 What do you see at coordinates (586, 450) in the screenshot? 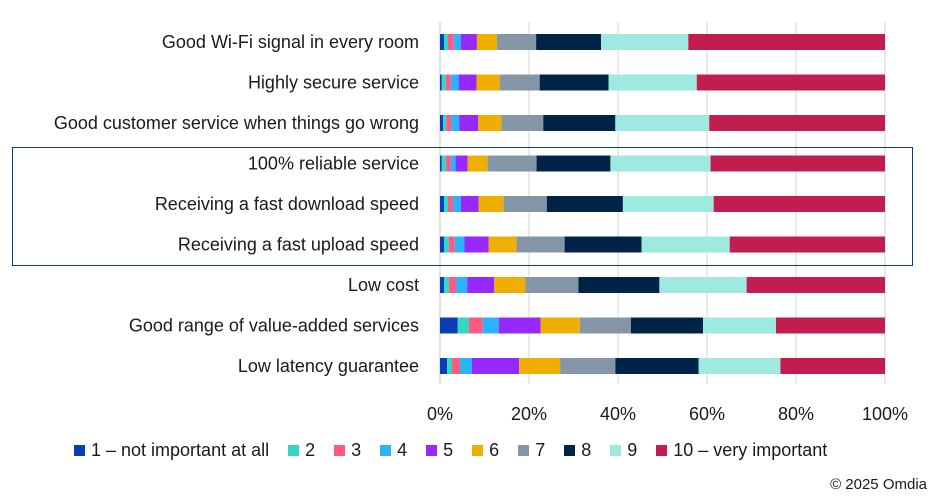
I see `legend-label: 8` at bounding box center [586, 450].